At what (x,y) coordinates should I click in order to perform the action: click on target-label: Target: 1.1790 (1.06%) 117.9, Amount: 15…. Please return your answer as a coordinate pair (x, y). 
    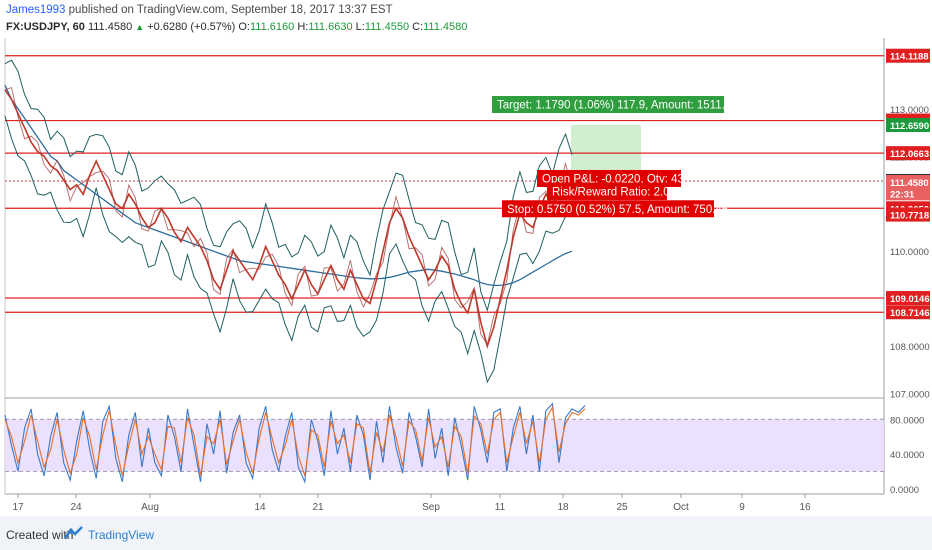
    Looking at the image, I should click on (615, 105).